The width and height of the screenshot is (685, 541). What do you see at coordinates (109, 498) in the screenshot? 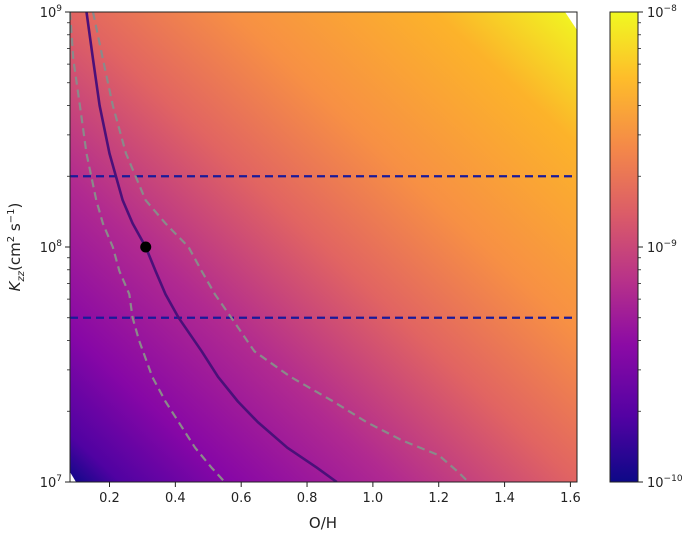
I see `x-tick-label: 0.2` at bounding box center [109, 498].